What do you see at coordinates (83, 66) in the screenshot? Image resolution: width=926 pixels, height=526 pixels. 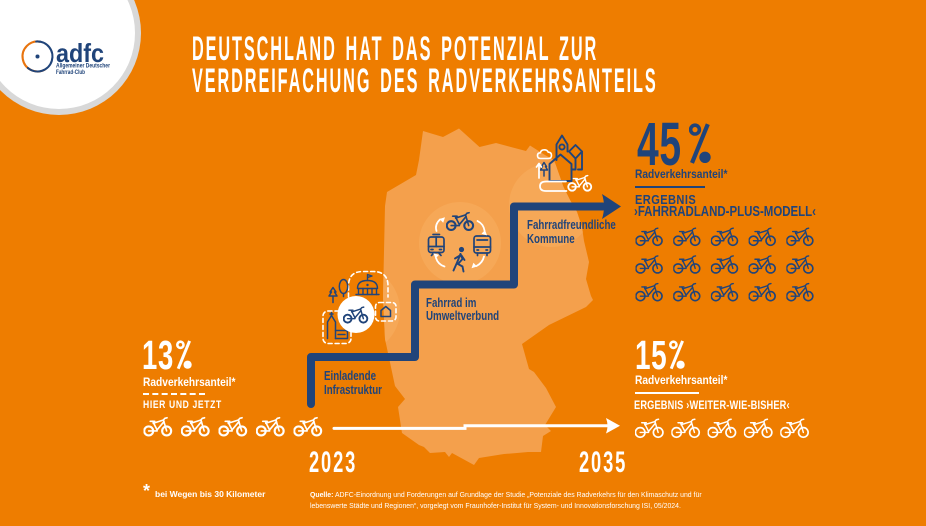 I see `svg-text: Allgemeiner Deutscher` at bounding box center [83, 66].